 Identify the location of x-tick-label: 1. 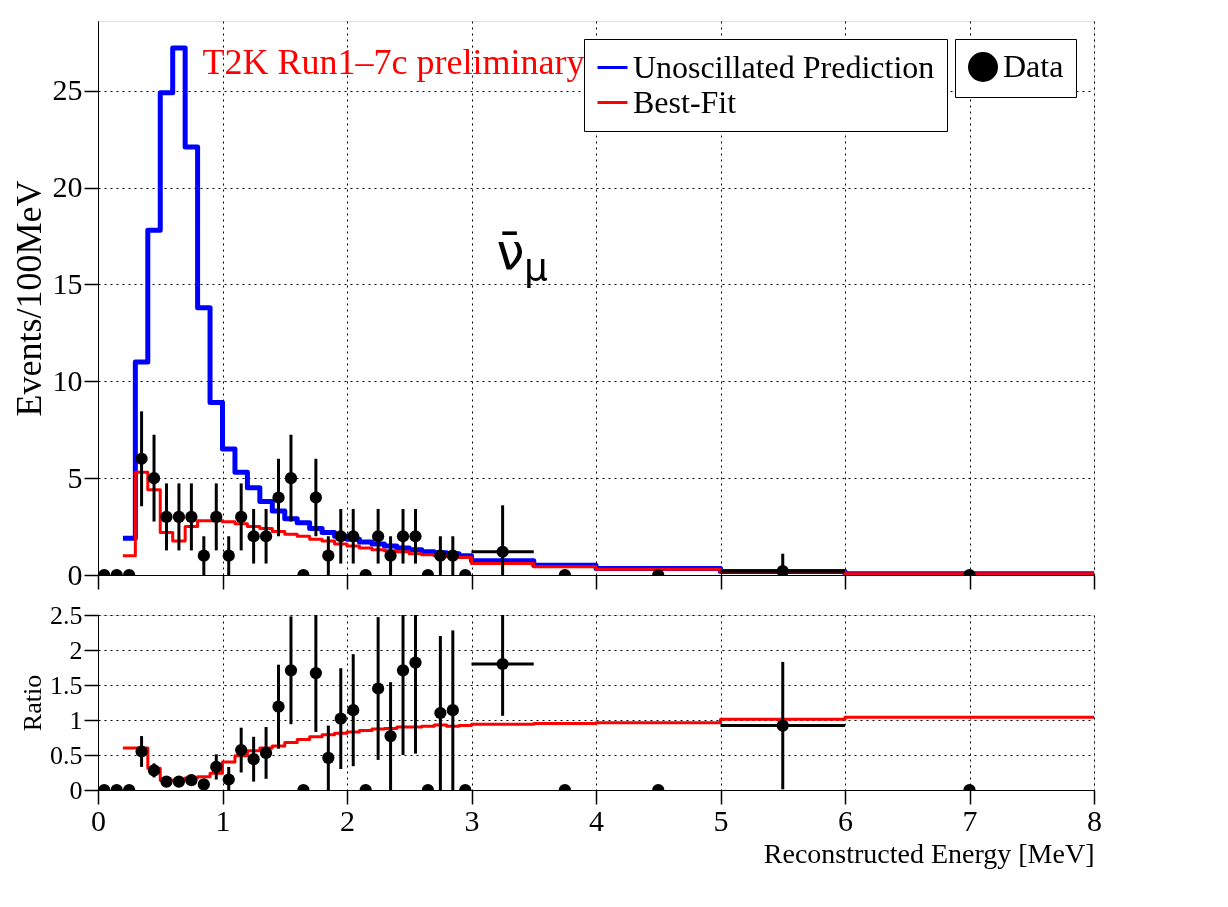
(223, 820).